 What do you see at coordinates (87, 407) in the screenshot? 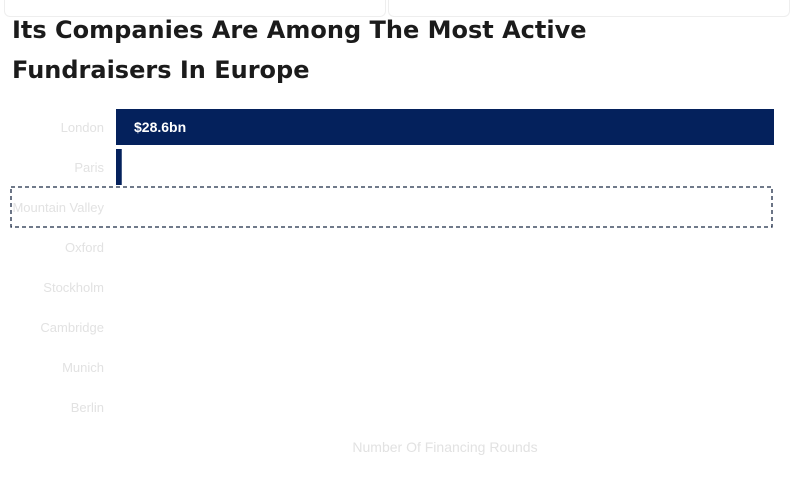
I see `category-label-berlin: Berlin` at bounding box center [87, 407].